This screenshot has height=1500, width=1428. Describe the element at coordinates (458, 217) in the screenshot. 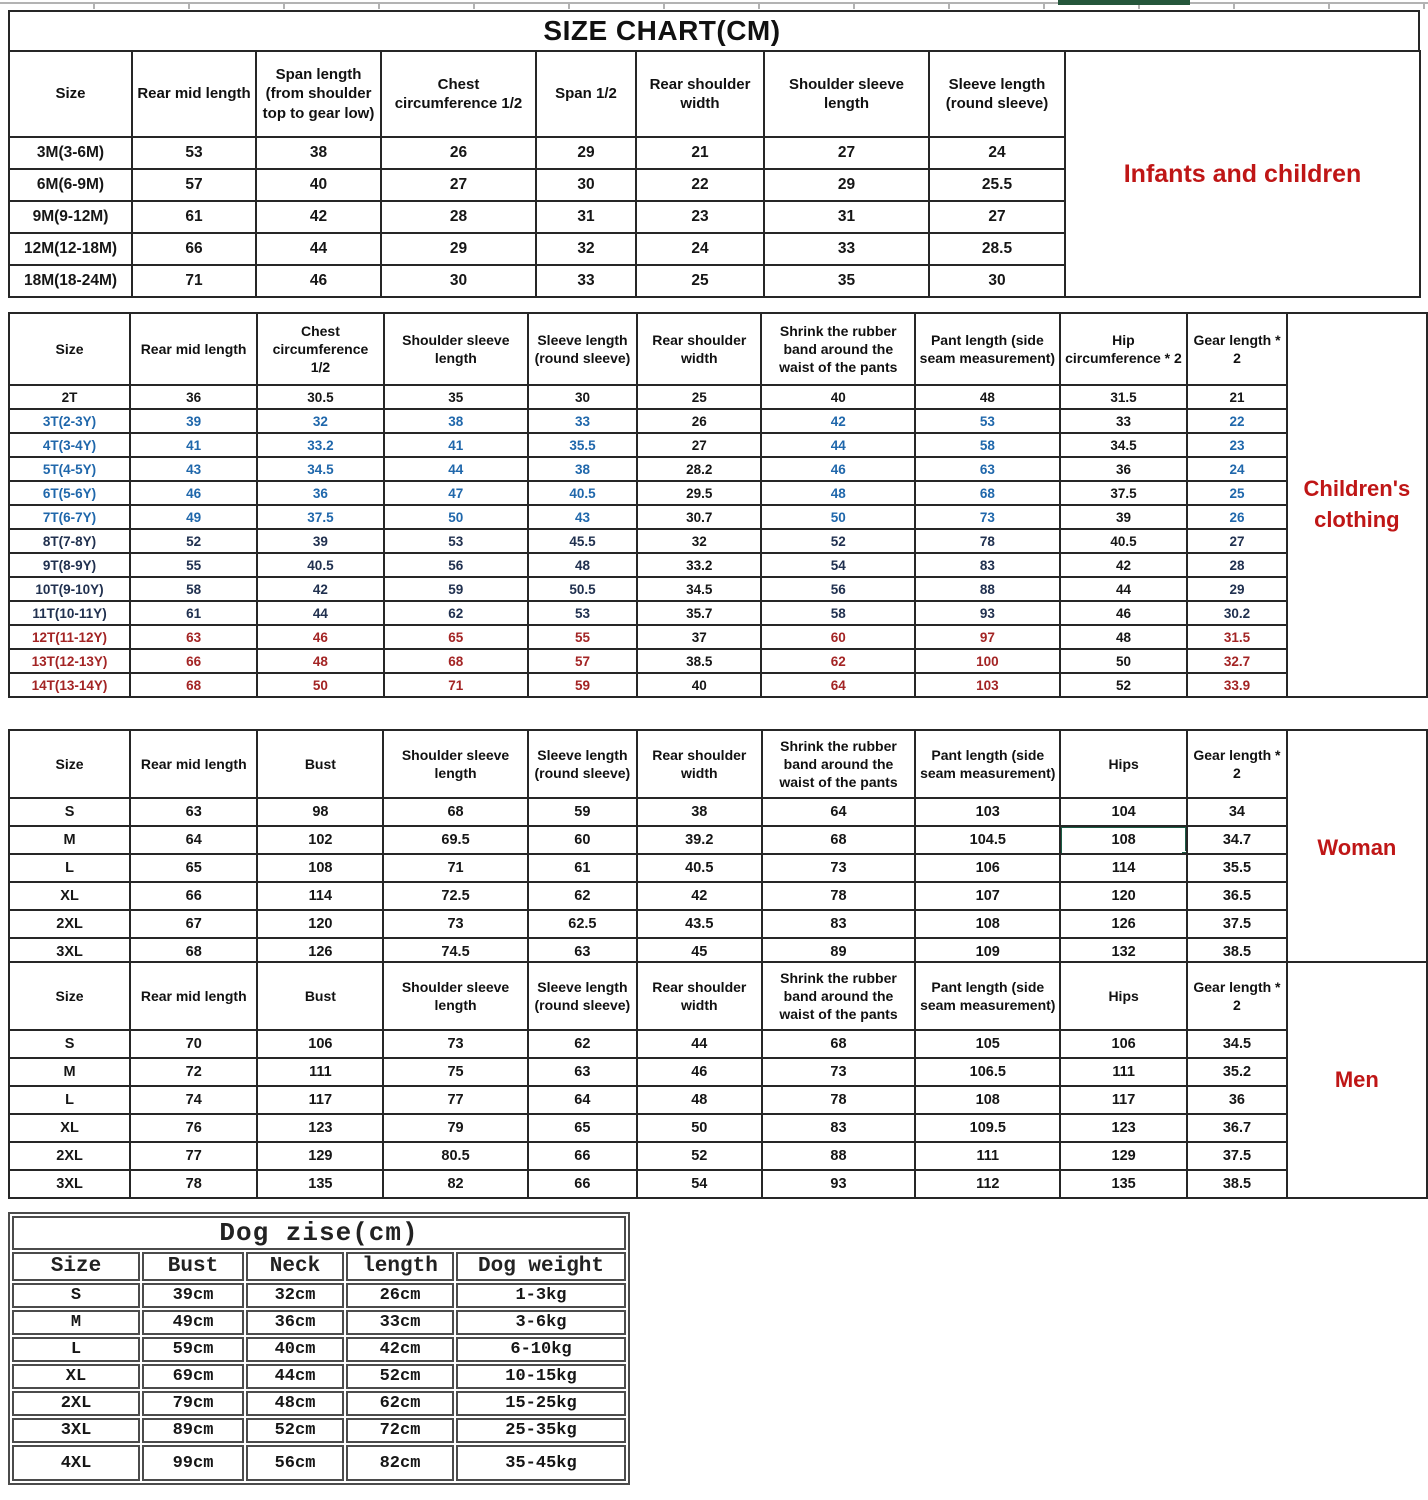

I see `data-cell: 28` at that location.